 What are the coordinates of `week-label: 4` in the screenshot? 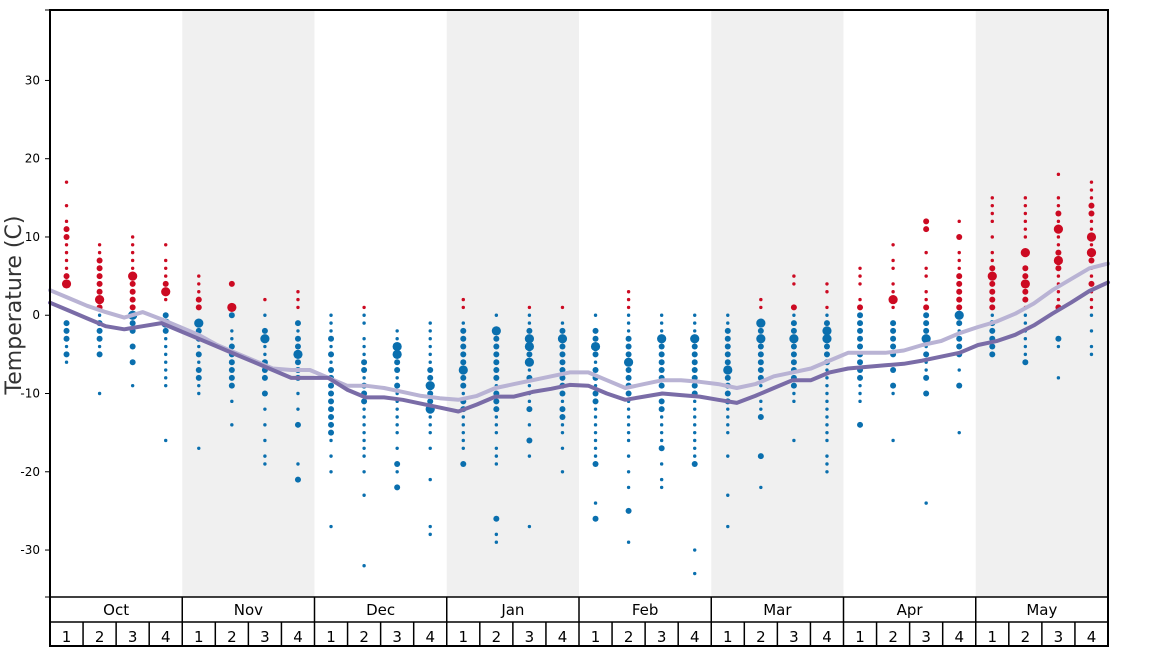 It's located at (695, 637).